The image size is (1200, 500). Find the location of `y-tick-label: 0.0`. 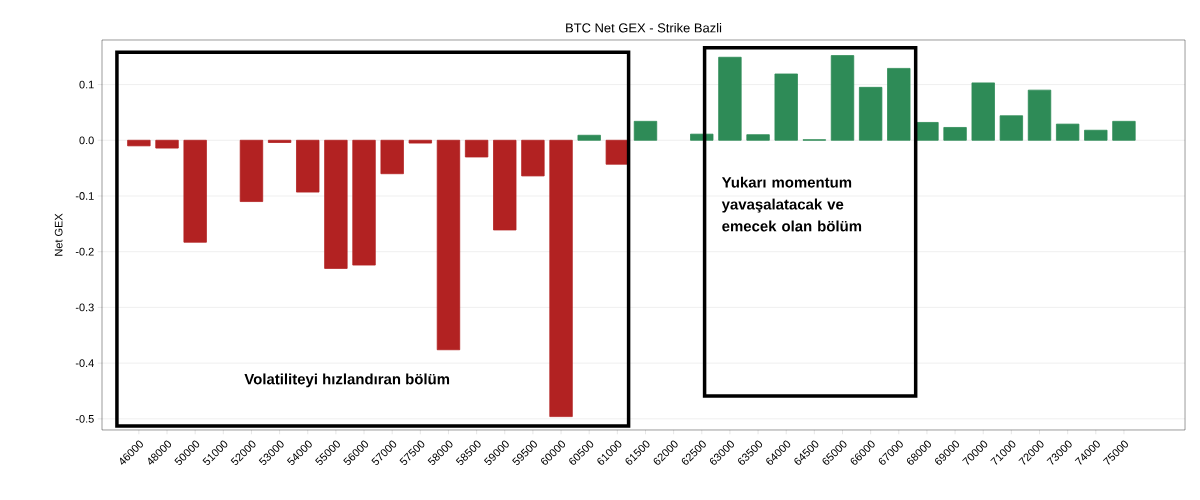

y-tick-label: 0.0 is located at coordinates (86, 140).